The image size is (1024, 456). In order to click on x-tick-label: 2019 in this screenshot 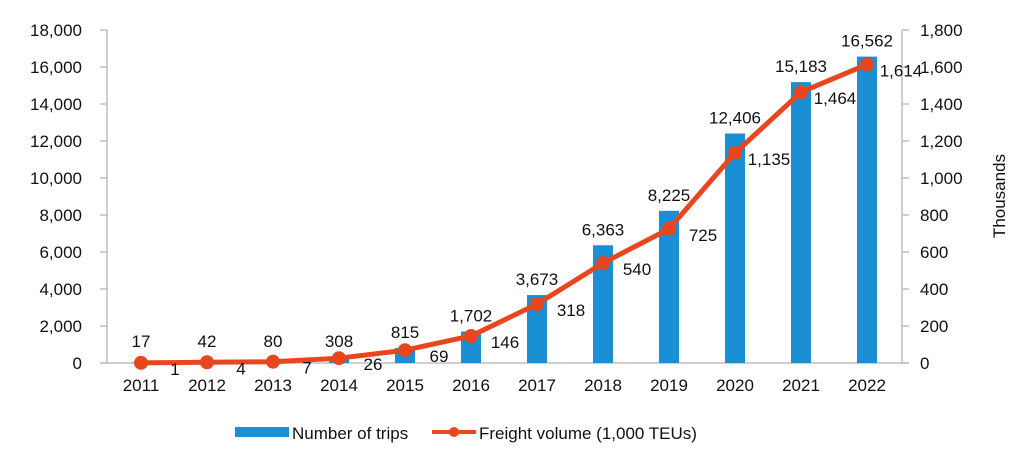, I will do `click(669, 385)`.